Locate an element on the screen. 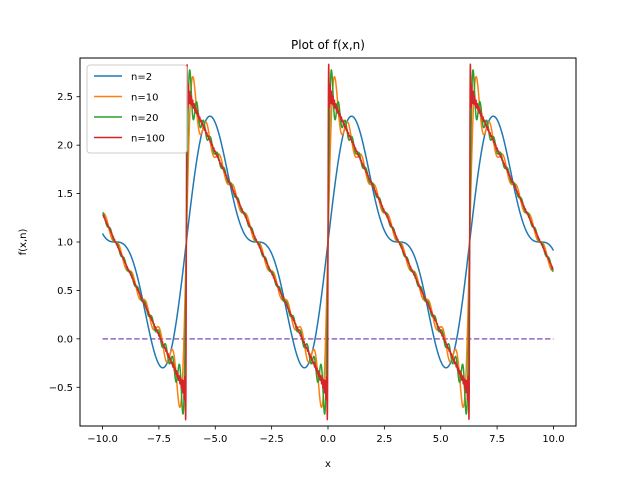 This screenshot has height=480, width=640. y-tick-label: 1.0 is located at coordinates (65, 243).